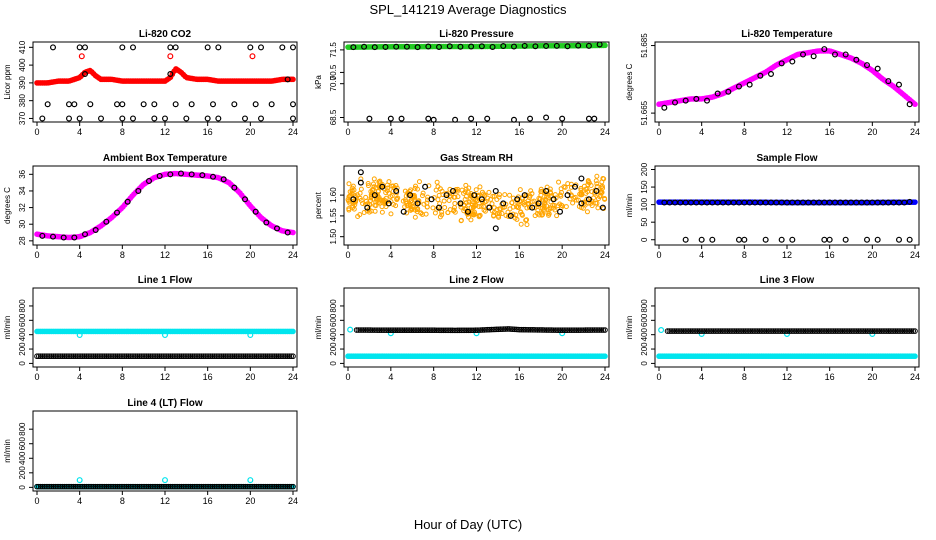 This screenshot has height=540, width=936. I want to click on y-tick-label: 51.685, so click(644, 45).